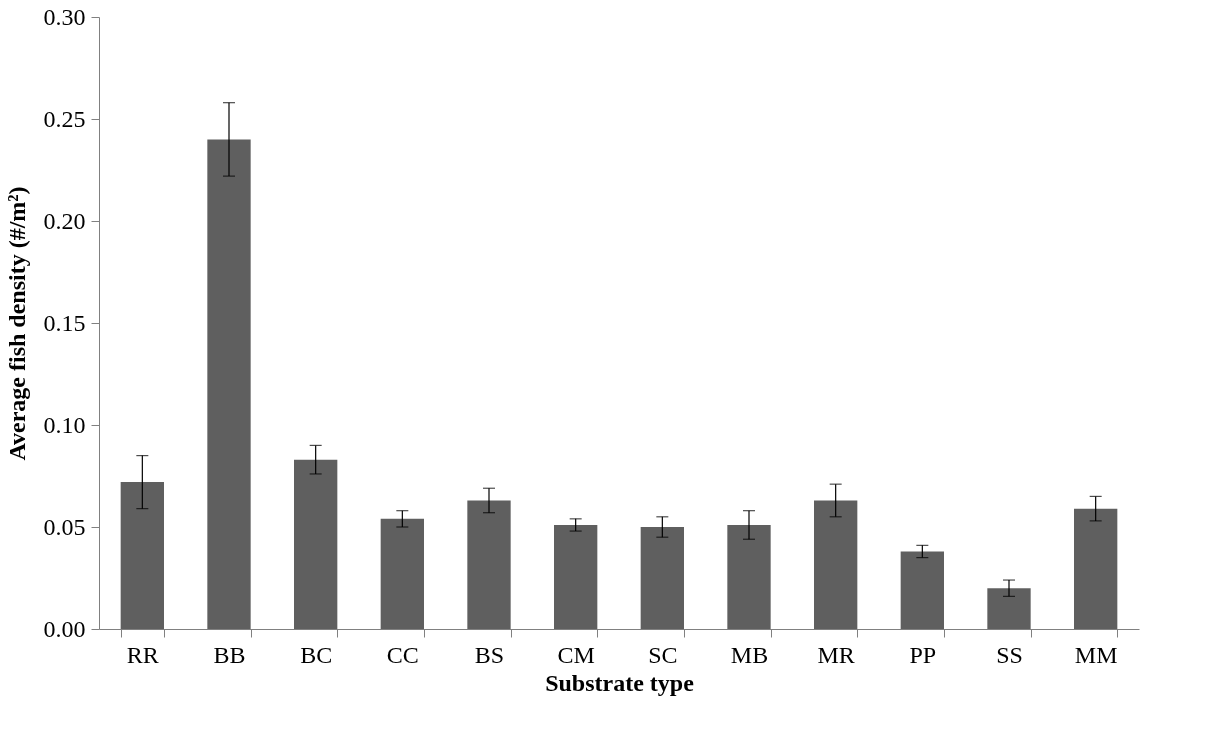 The image size is (1216, 748). What do you see at coordinates (576, 654) in the screenshot?
I see `x-tick-label: CM` at bounding box center [576, 654].